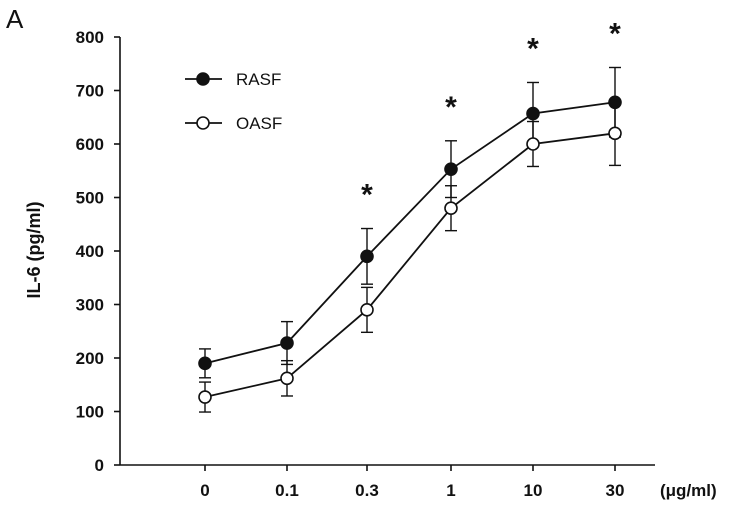 The width and height of the screenshot is (735, 509). Describe the element at coordinates (258, 79) in the screenshot. I see `legend-label-rasf: RASF` at that location.